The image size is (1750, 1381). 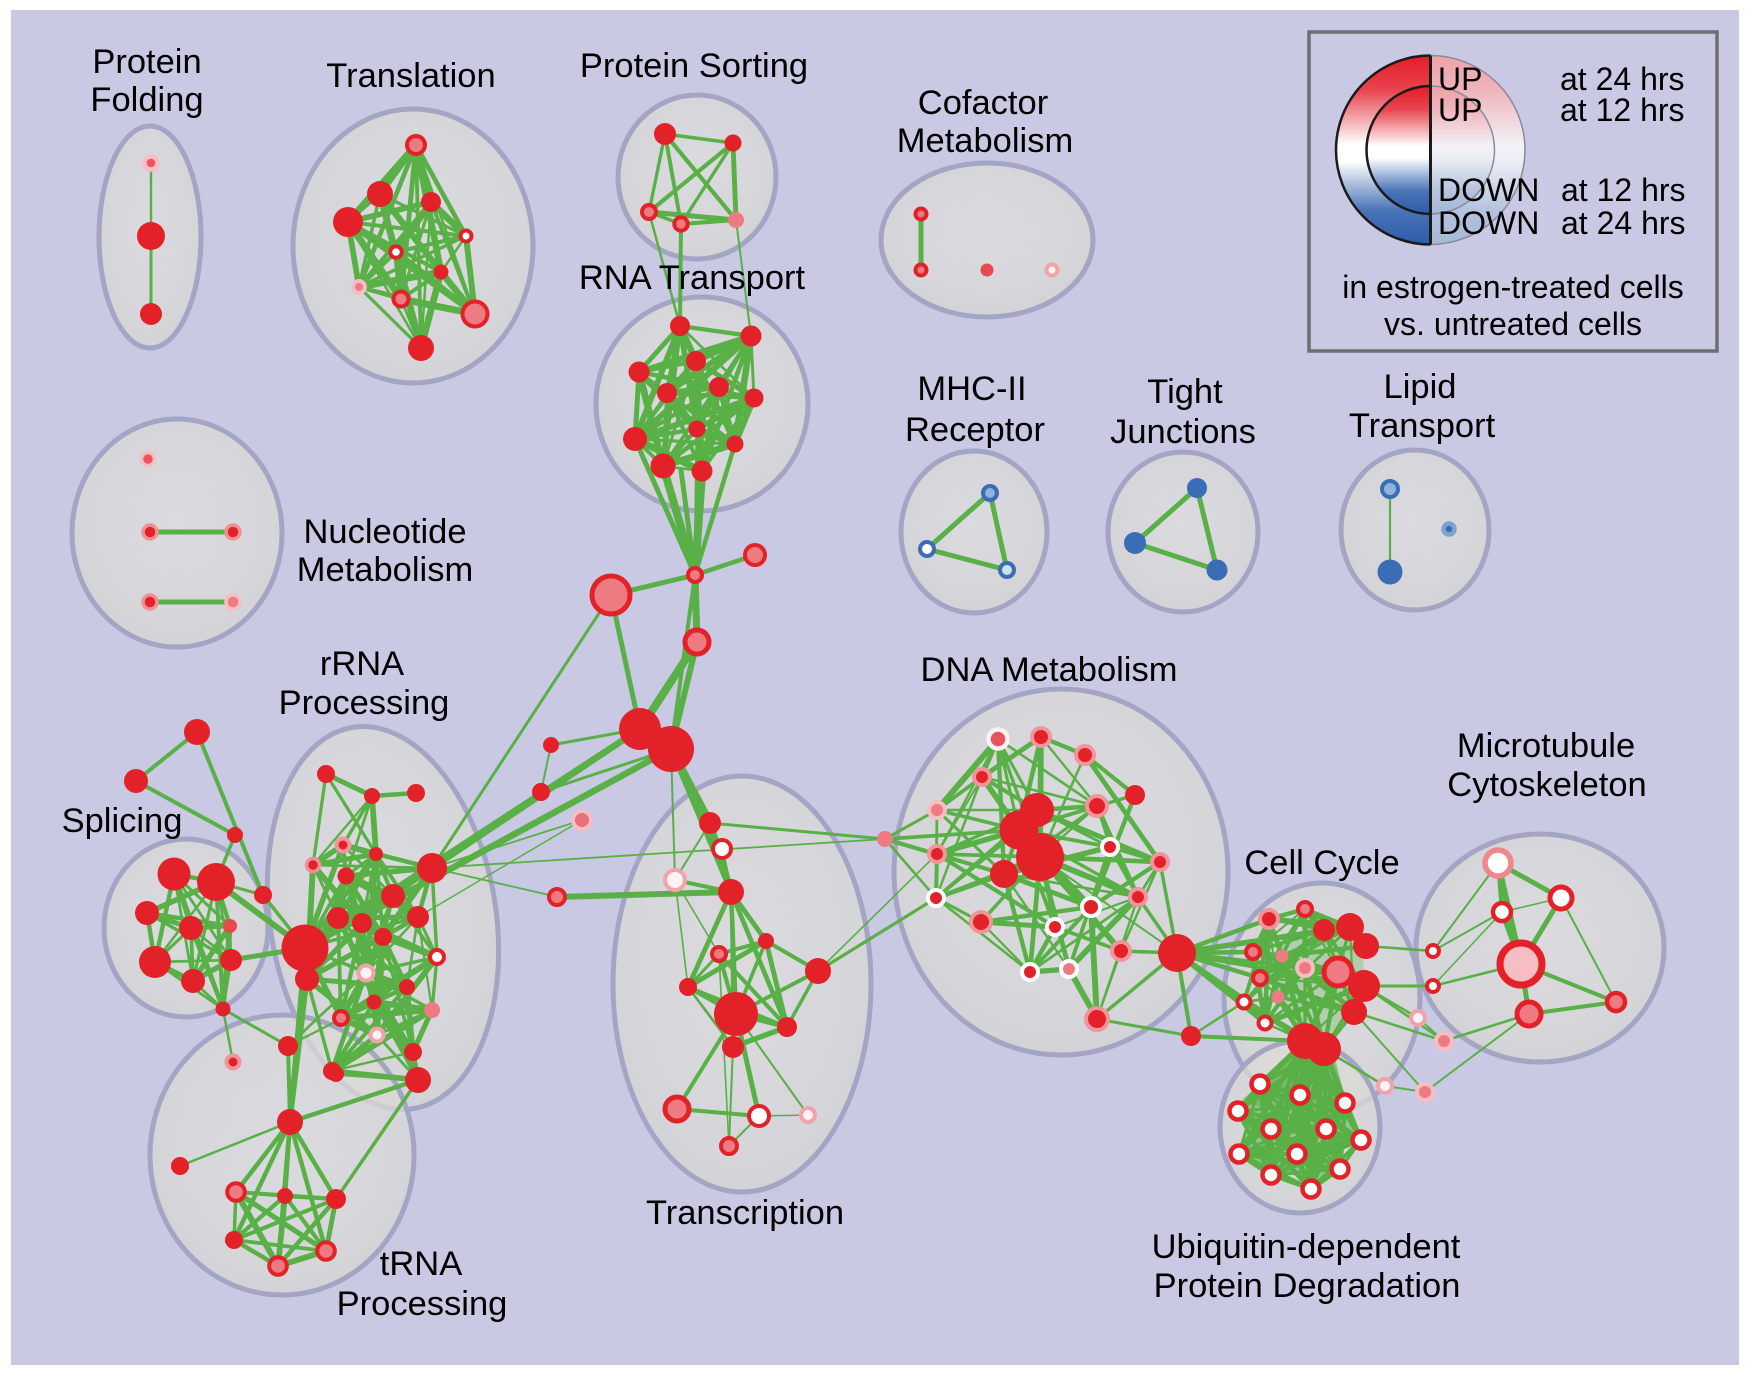 I want to click on svg-text: Protein Sorting, so click(x=694, y=66).